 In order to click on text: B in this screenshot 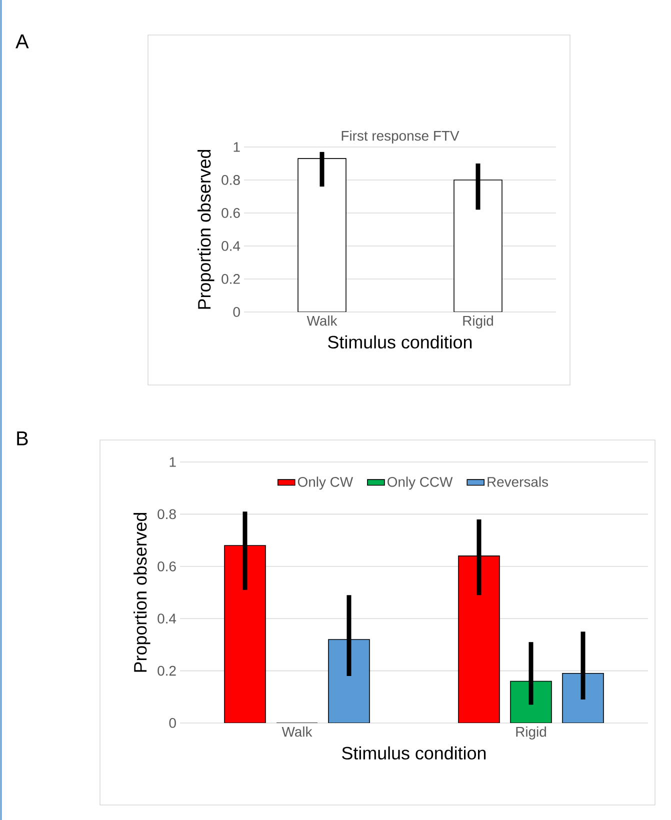, I will do `click(22, 439)`.